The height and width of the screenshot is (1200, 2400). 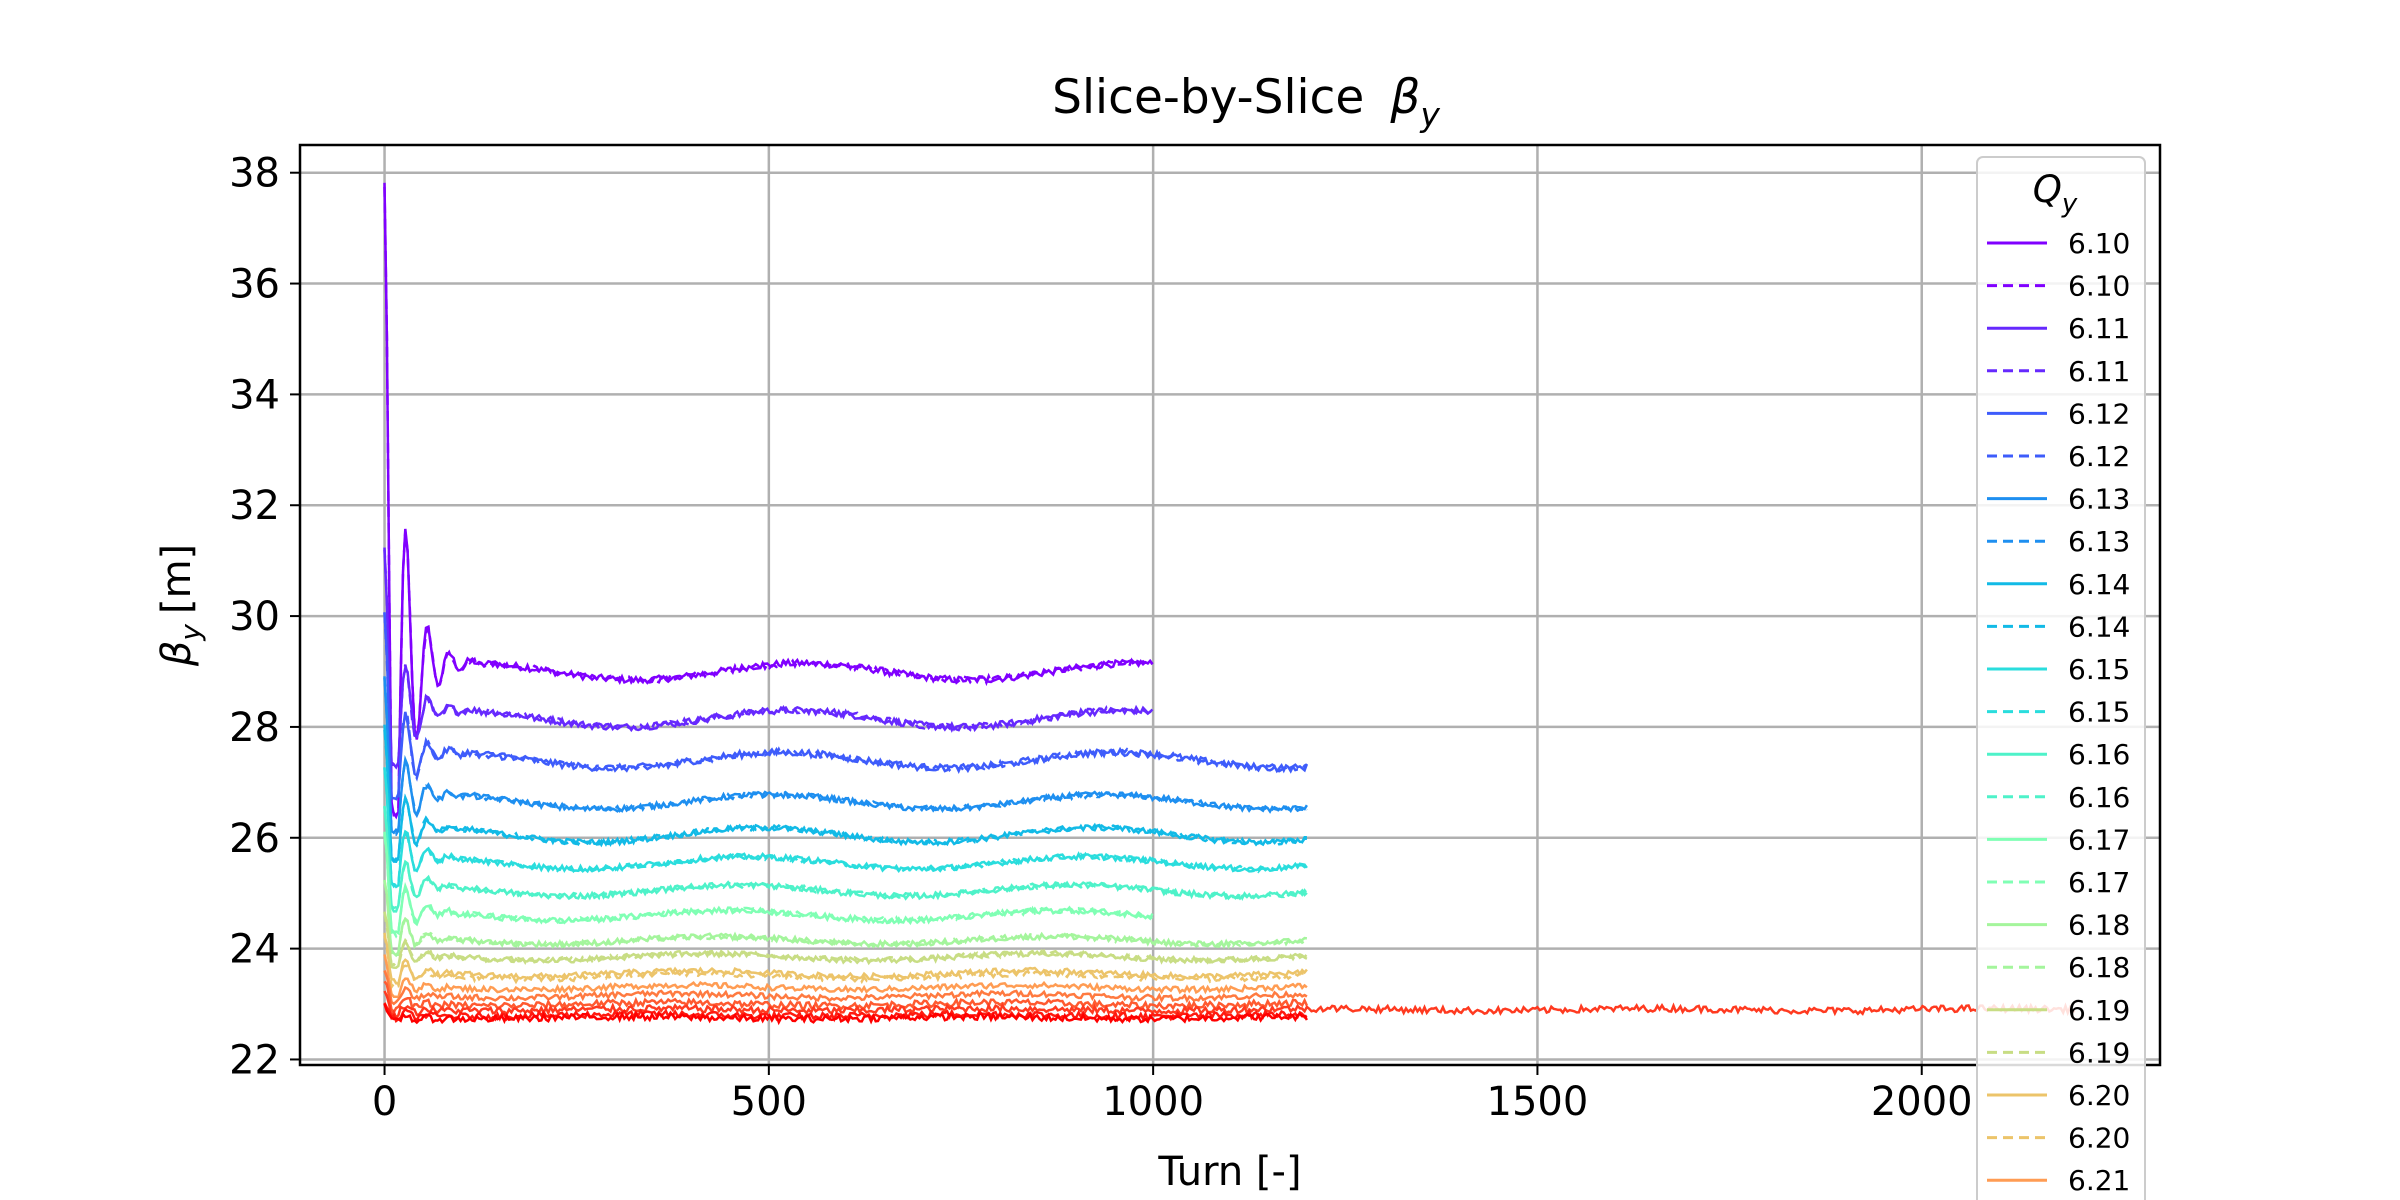 What do you see at coordinates (254, 285) in the screenshot?
I see `y-tick-label: 36` at bounding box center [254, 285].